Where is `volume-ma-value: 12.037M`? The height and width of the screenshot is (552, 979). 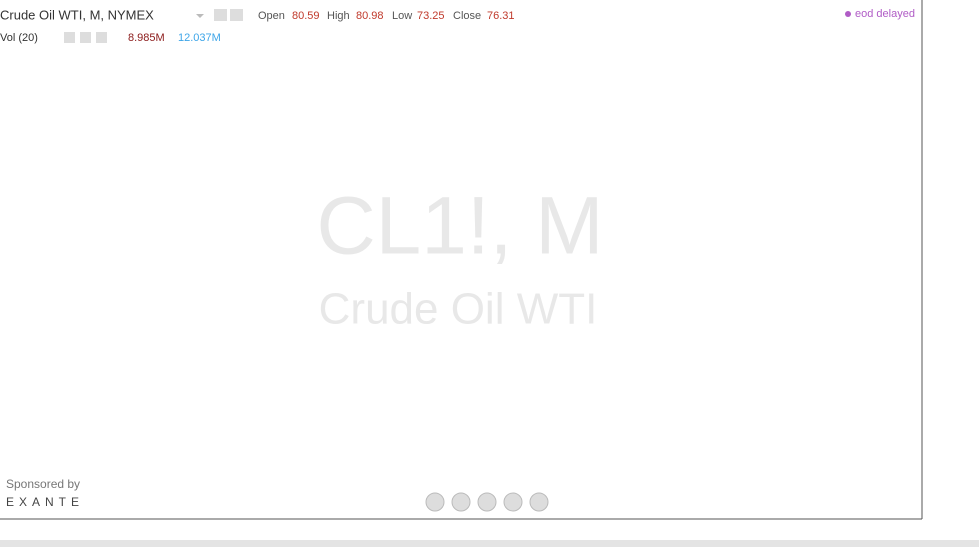
volume-ma-value: 12.037M is located at coordinates (199, 38).